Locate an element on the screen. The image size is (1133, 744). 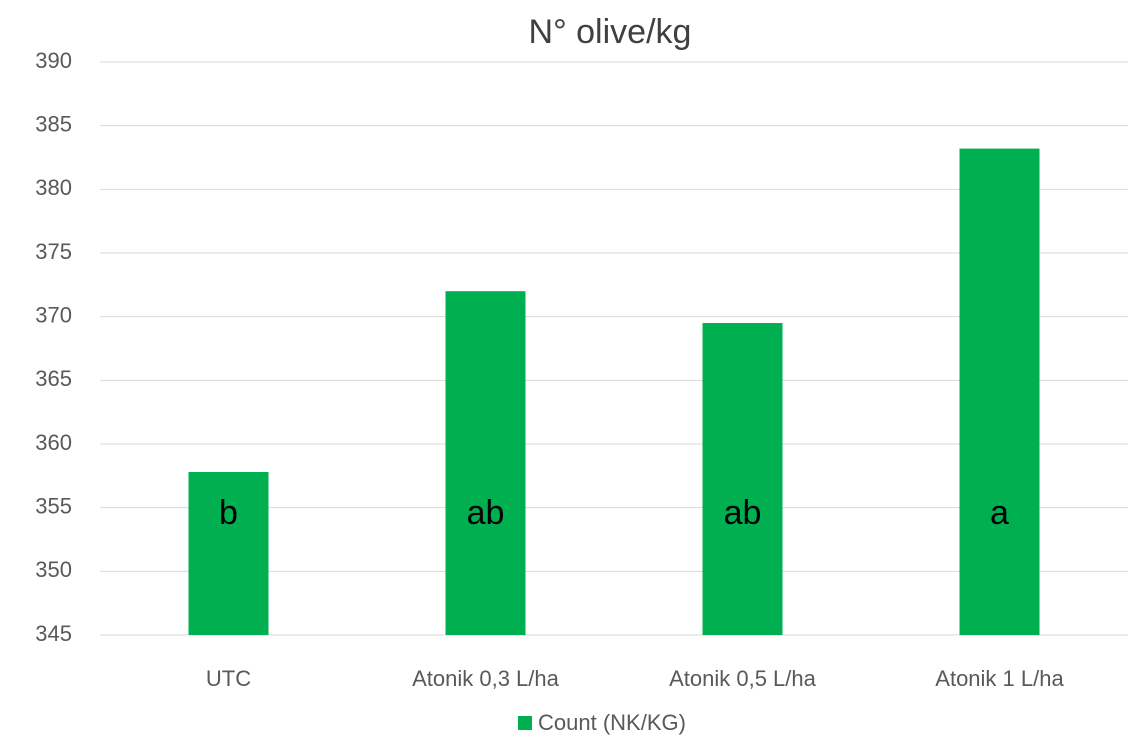
y-tick-label: 350 is located at coordinates (53, 569).